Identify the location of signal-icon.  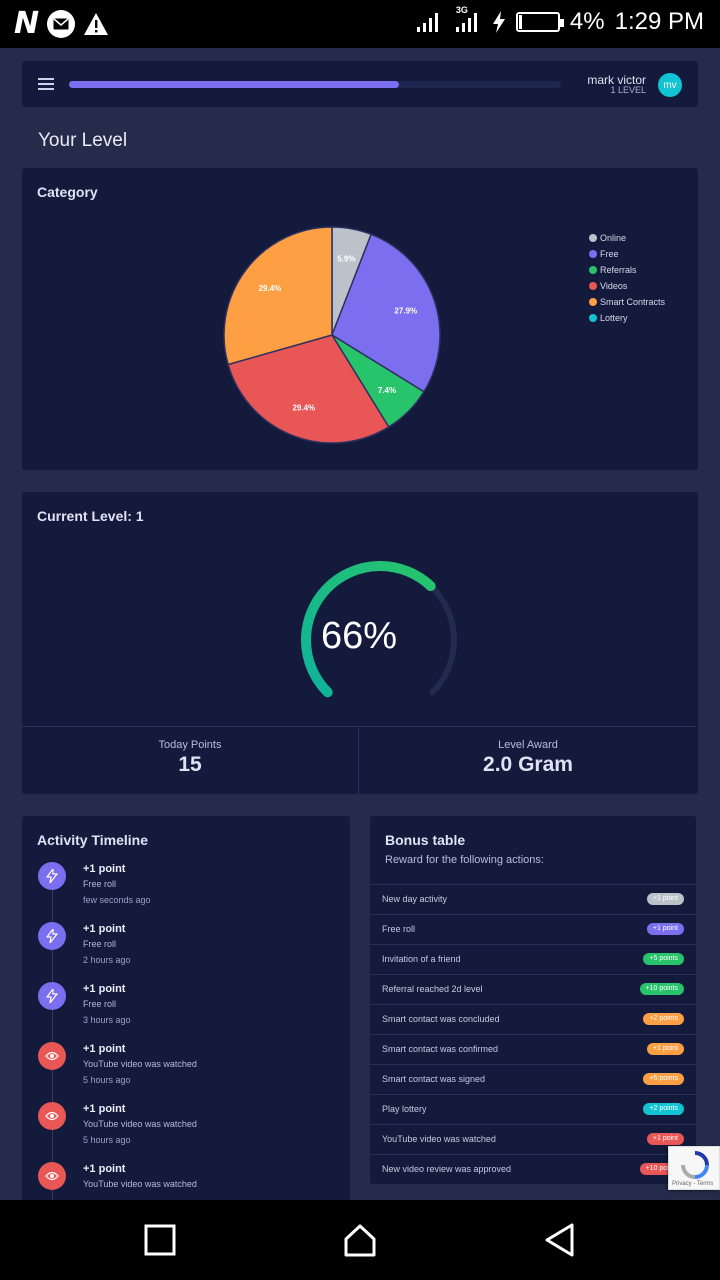
(427, 22).